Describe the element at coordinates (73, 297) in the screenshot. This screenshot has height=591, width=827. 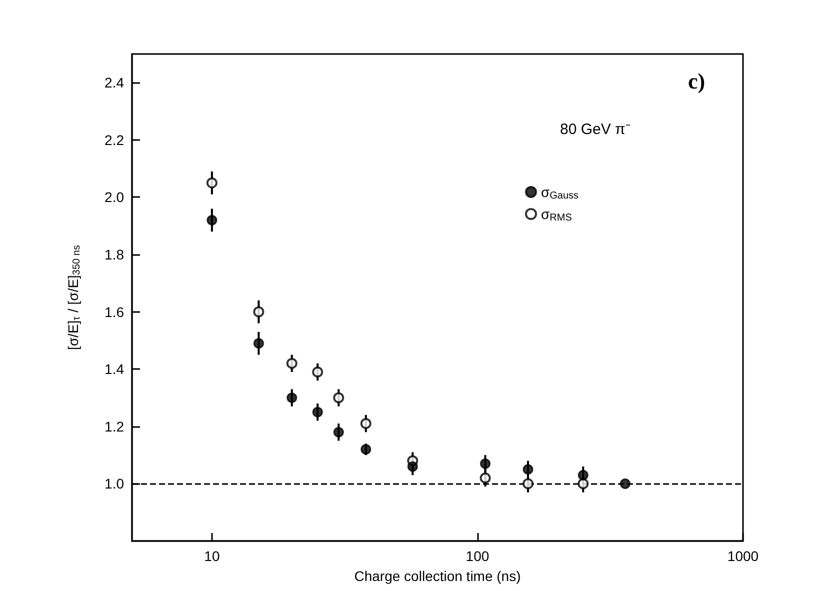
I see `y-axis-title: [σ/E]τ / [σ/E]350 ns` at that location.